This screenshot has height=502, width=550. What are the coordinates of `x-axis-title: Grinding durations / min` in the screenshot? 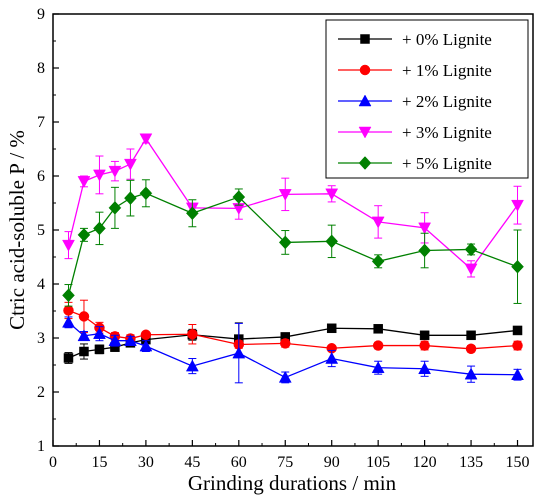 It's located at (292, 483).